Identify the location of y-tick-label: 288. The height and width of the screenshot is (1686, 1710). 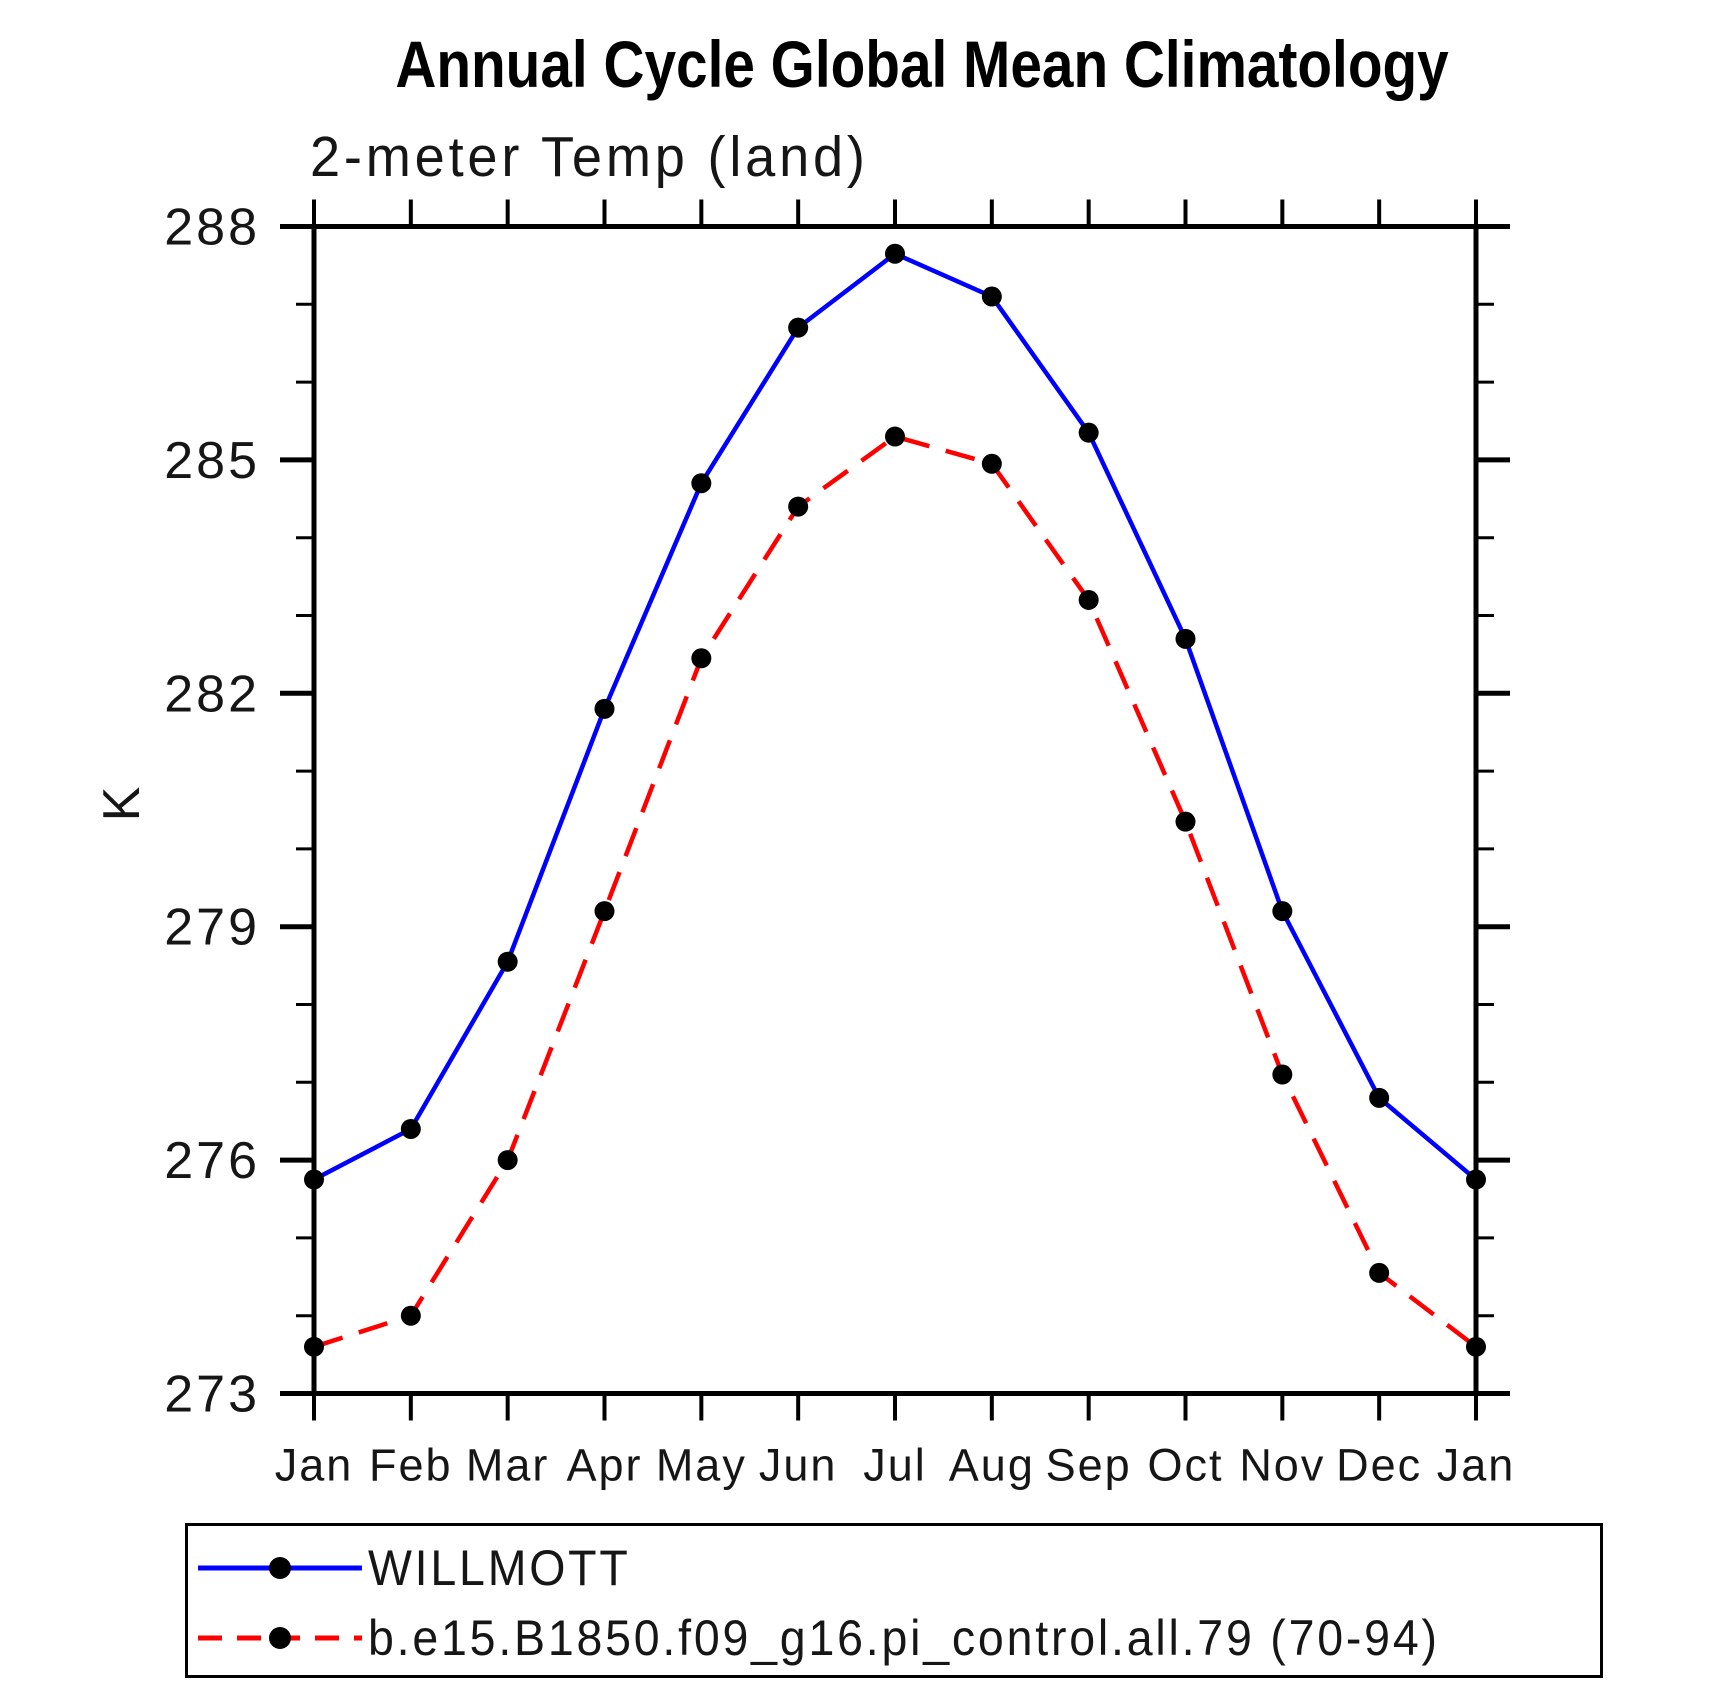
(212, 228).